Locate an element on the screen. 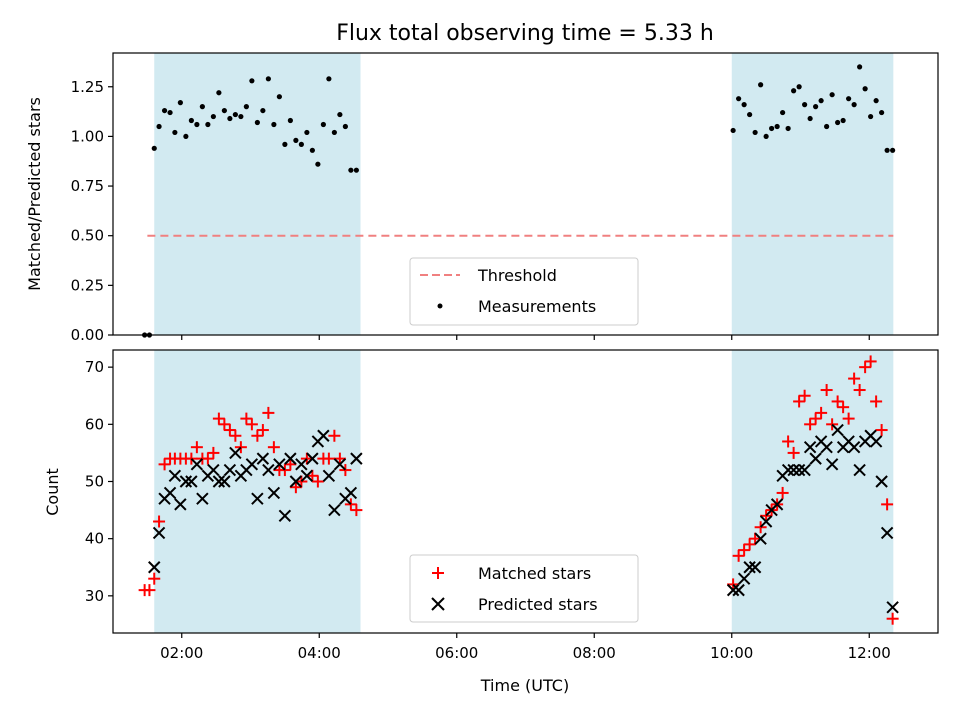  top-ytick-label: 1.00 is located at coordinates (87, 136).